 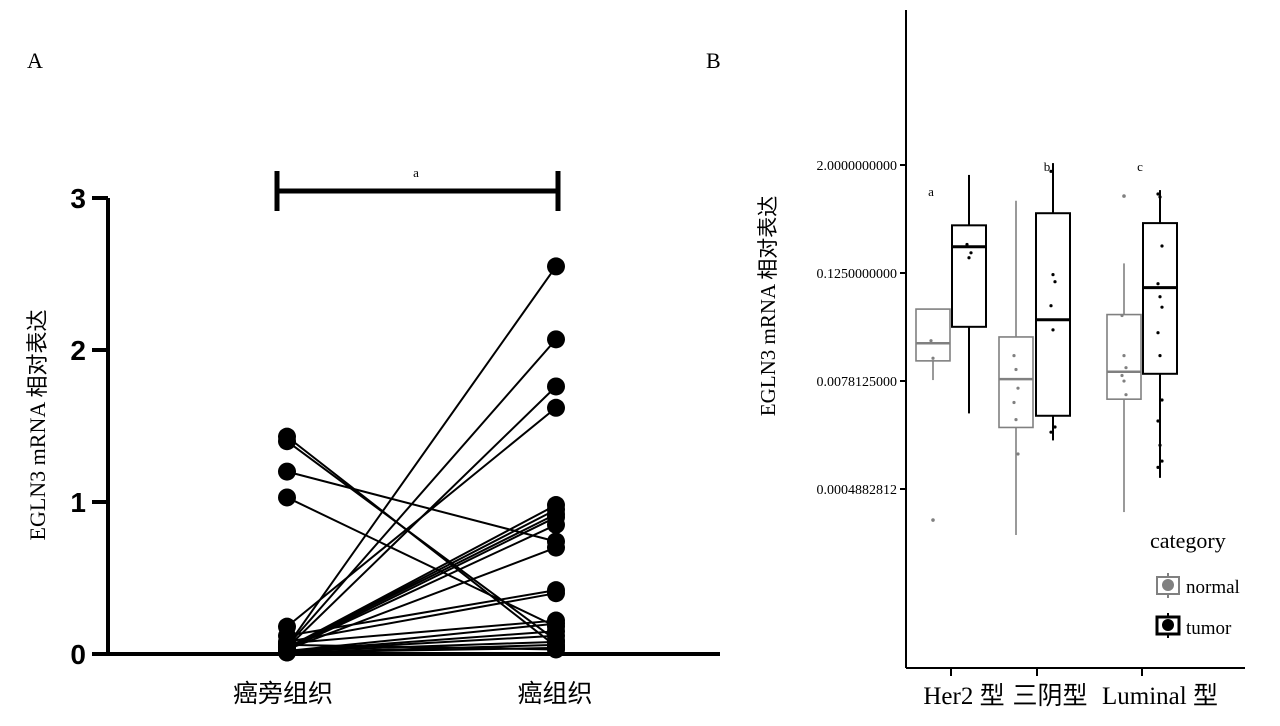 I want to click on legend-entry-normal: normal, so click(x=1213, y=587).